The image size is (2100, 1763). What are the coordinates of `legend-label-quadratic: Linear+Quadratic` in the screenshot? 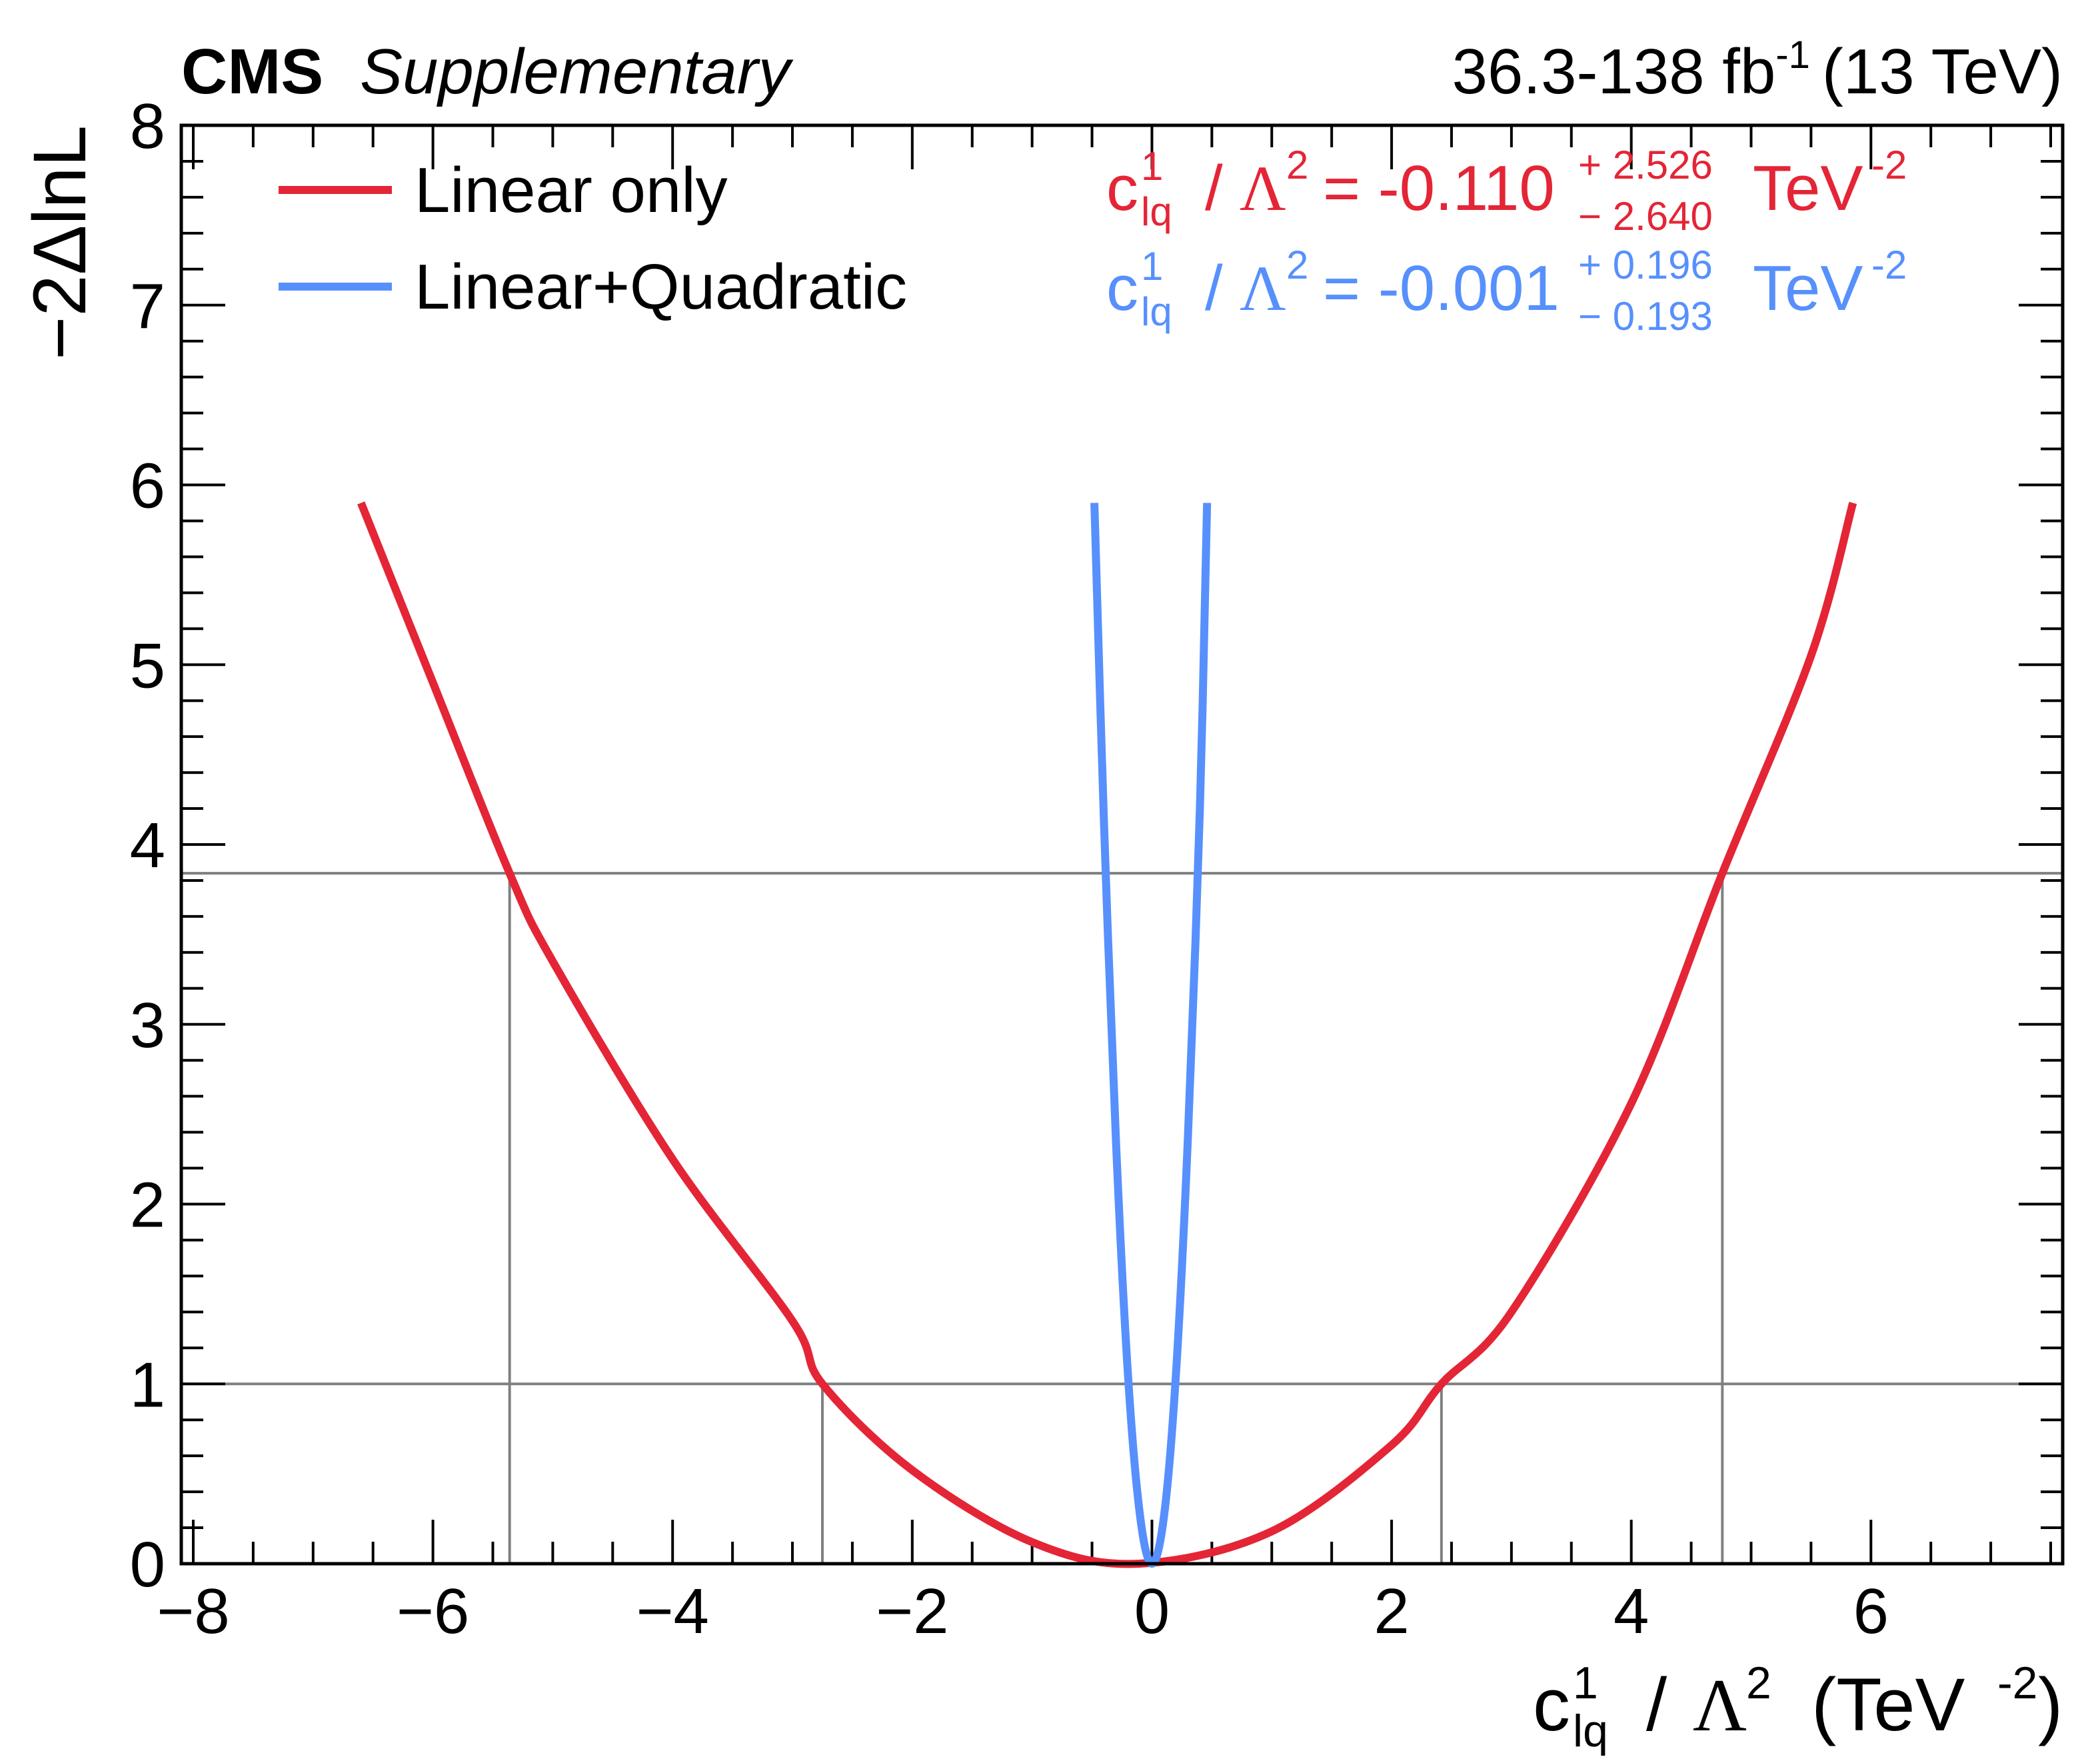 It's located at (661, 287).